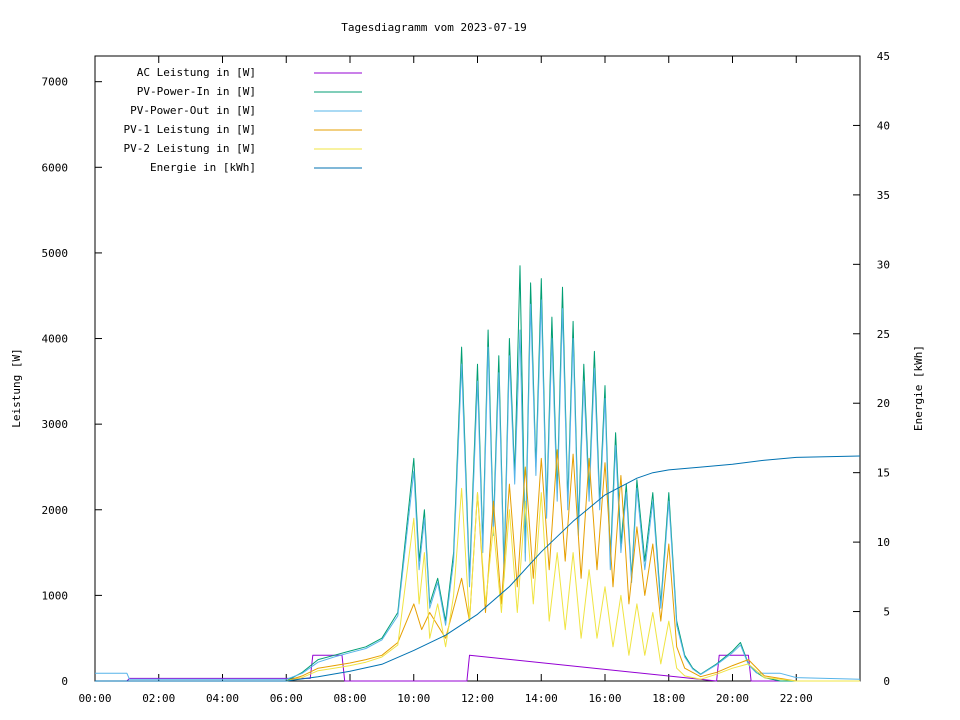 Image resolution: width=960 pixels, height=720 pixels. I want to click on y-tick-label: 1000, so click(55, 595).